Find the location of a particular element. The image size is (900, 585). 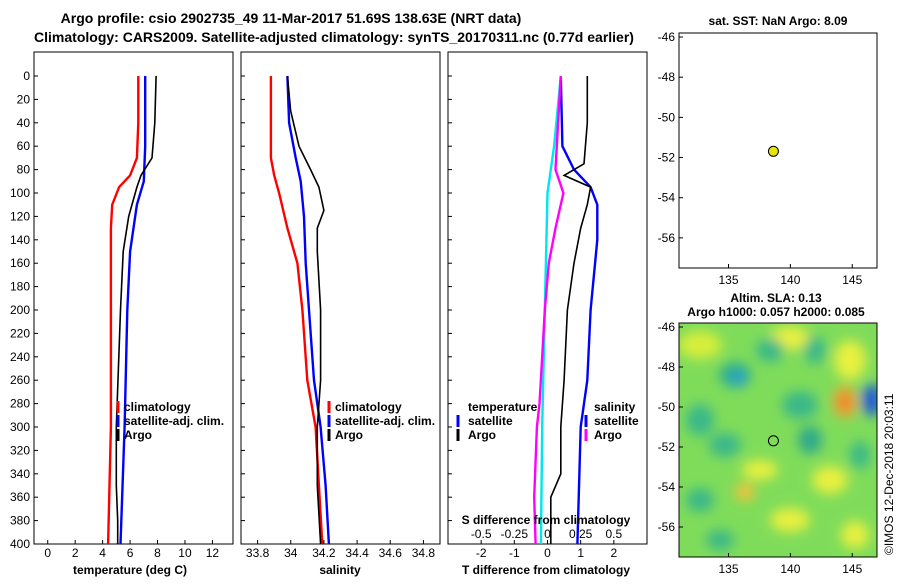

x2-tick-label: -0.25 is located at coordinates (515, 534).